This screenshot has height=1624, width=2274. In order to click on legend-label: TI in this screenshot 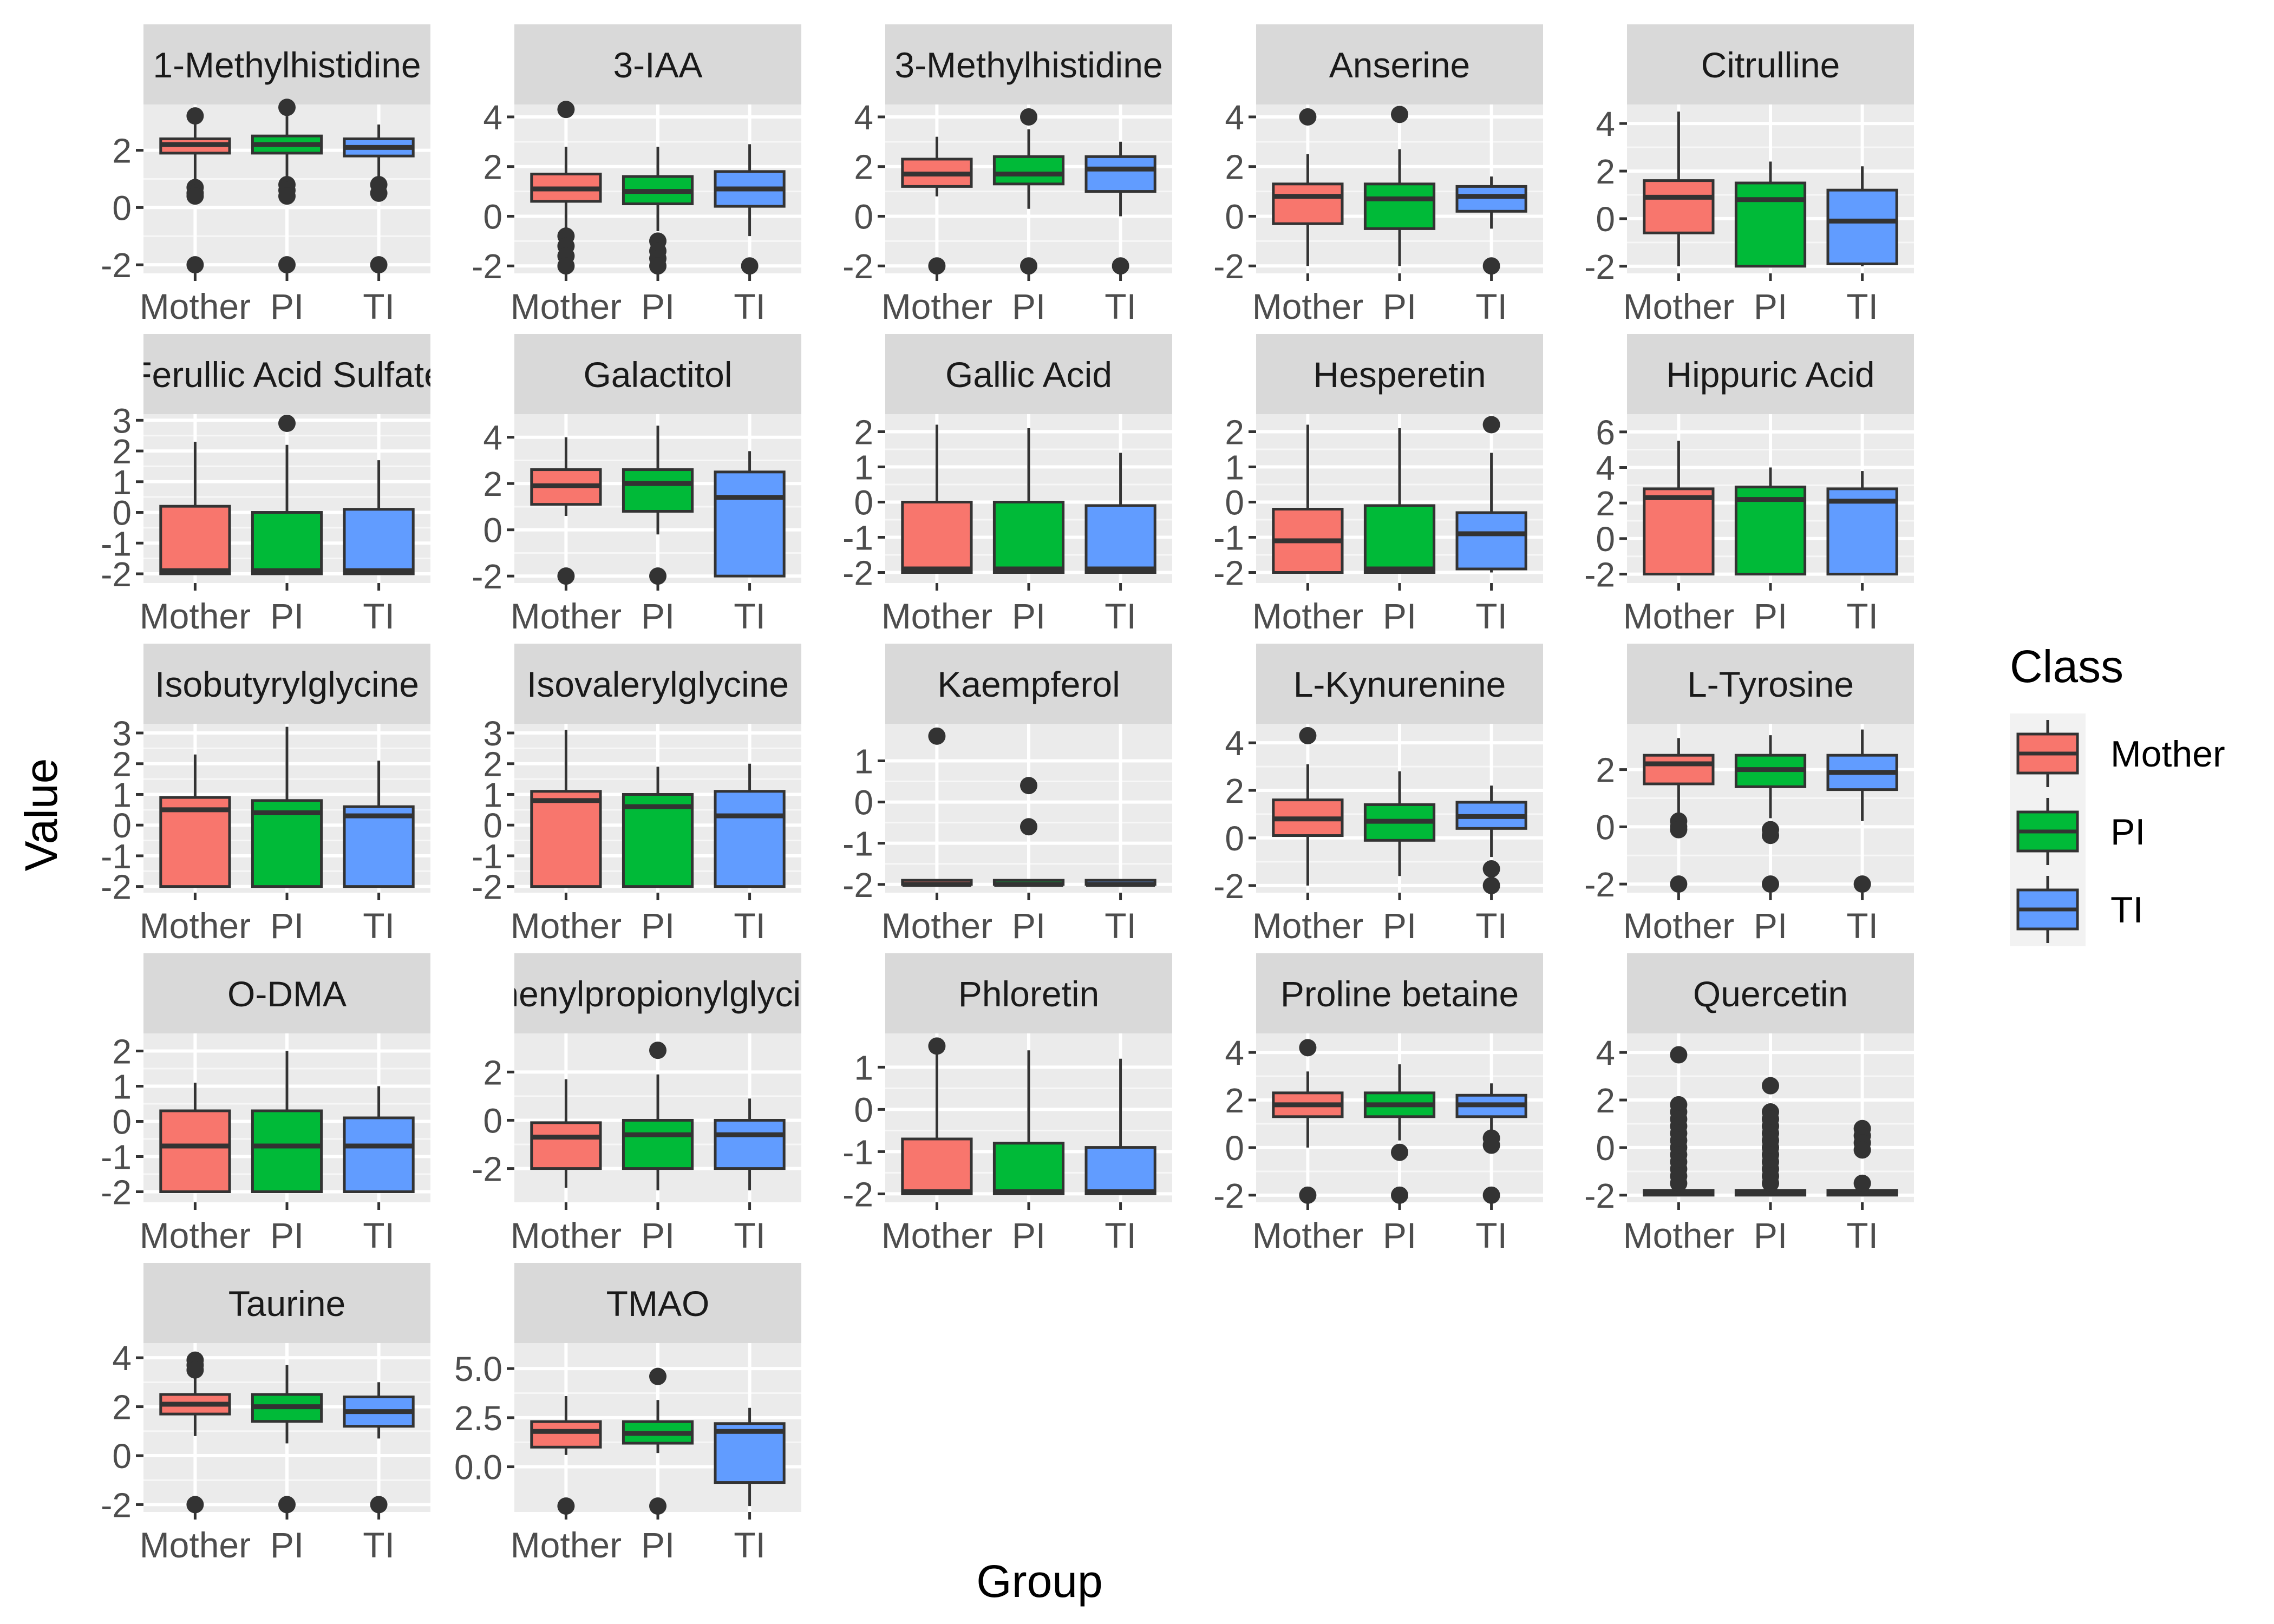, I will do `click(2127, 910)`.